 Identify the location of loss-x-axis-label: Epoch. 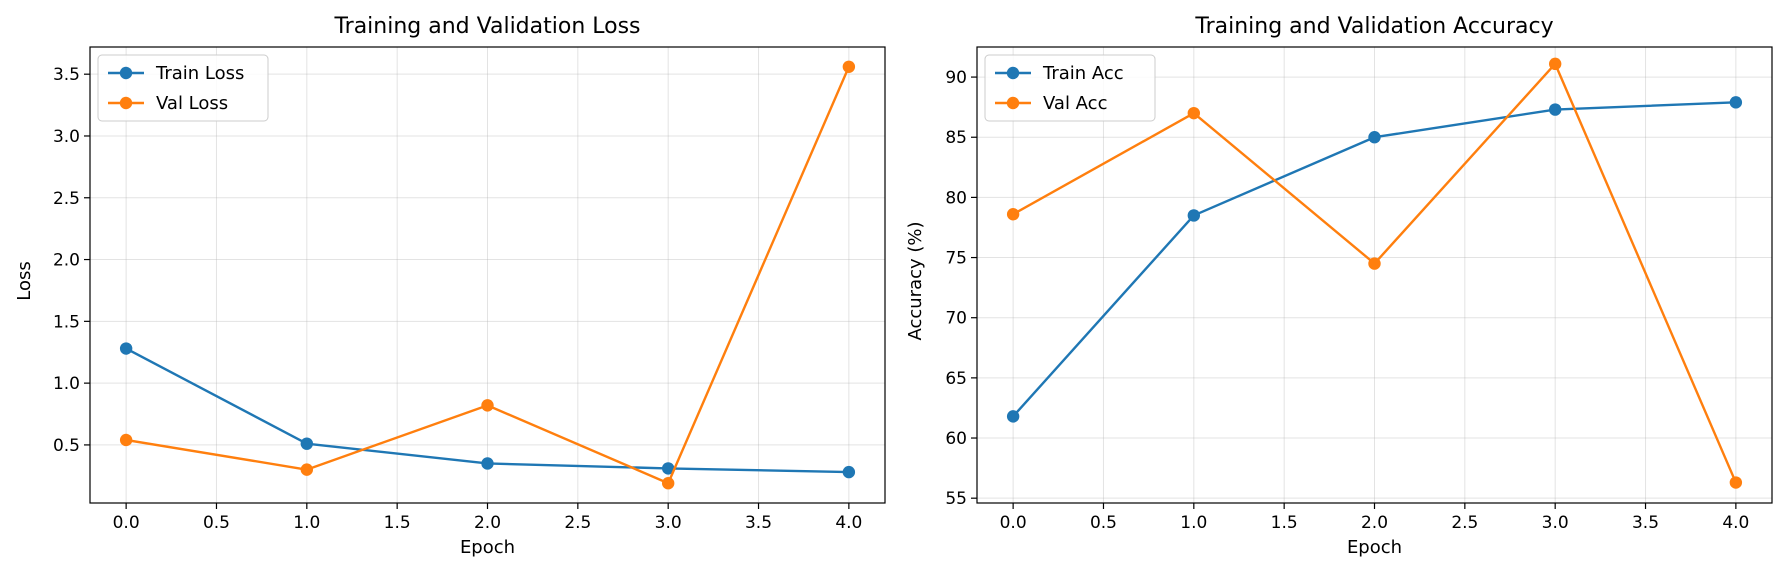
(487, 547).